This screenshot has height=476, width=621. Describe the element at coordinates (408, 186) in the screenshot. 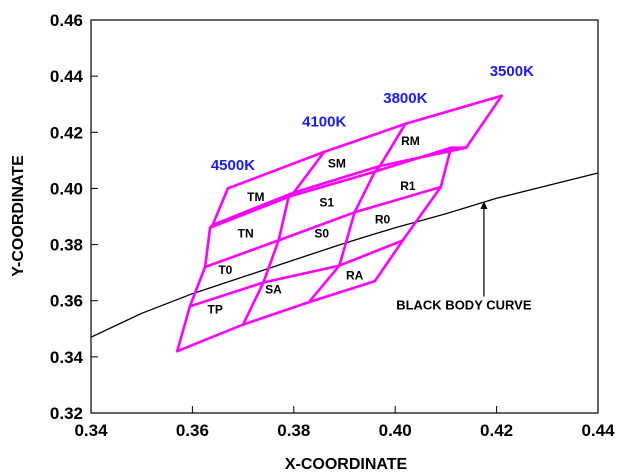

I see `bin-label-r1: R1` at that location.